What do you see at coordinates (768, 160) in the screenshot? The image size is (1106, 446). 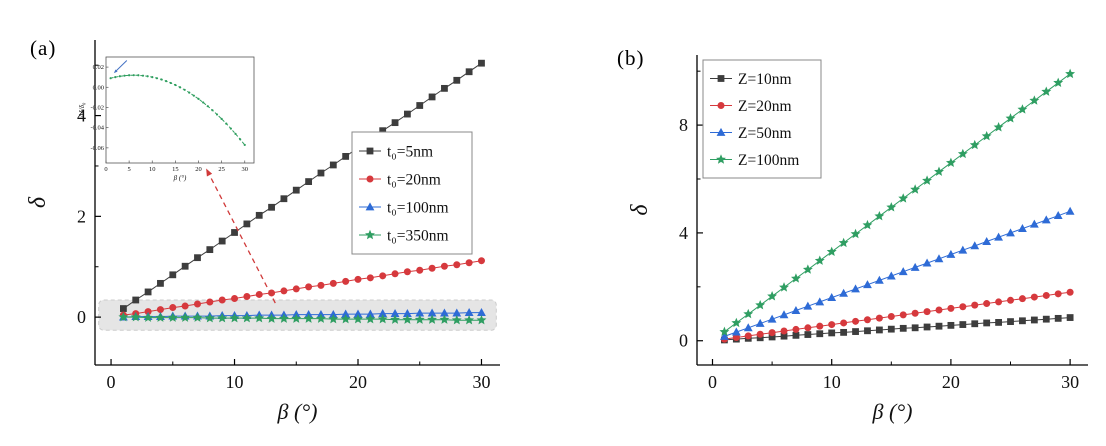 I see `svg-text: Z=100nm` at bounding box center [768, 160].